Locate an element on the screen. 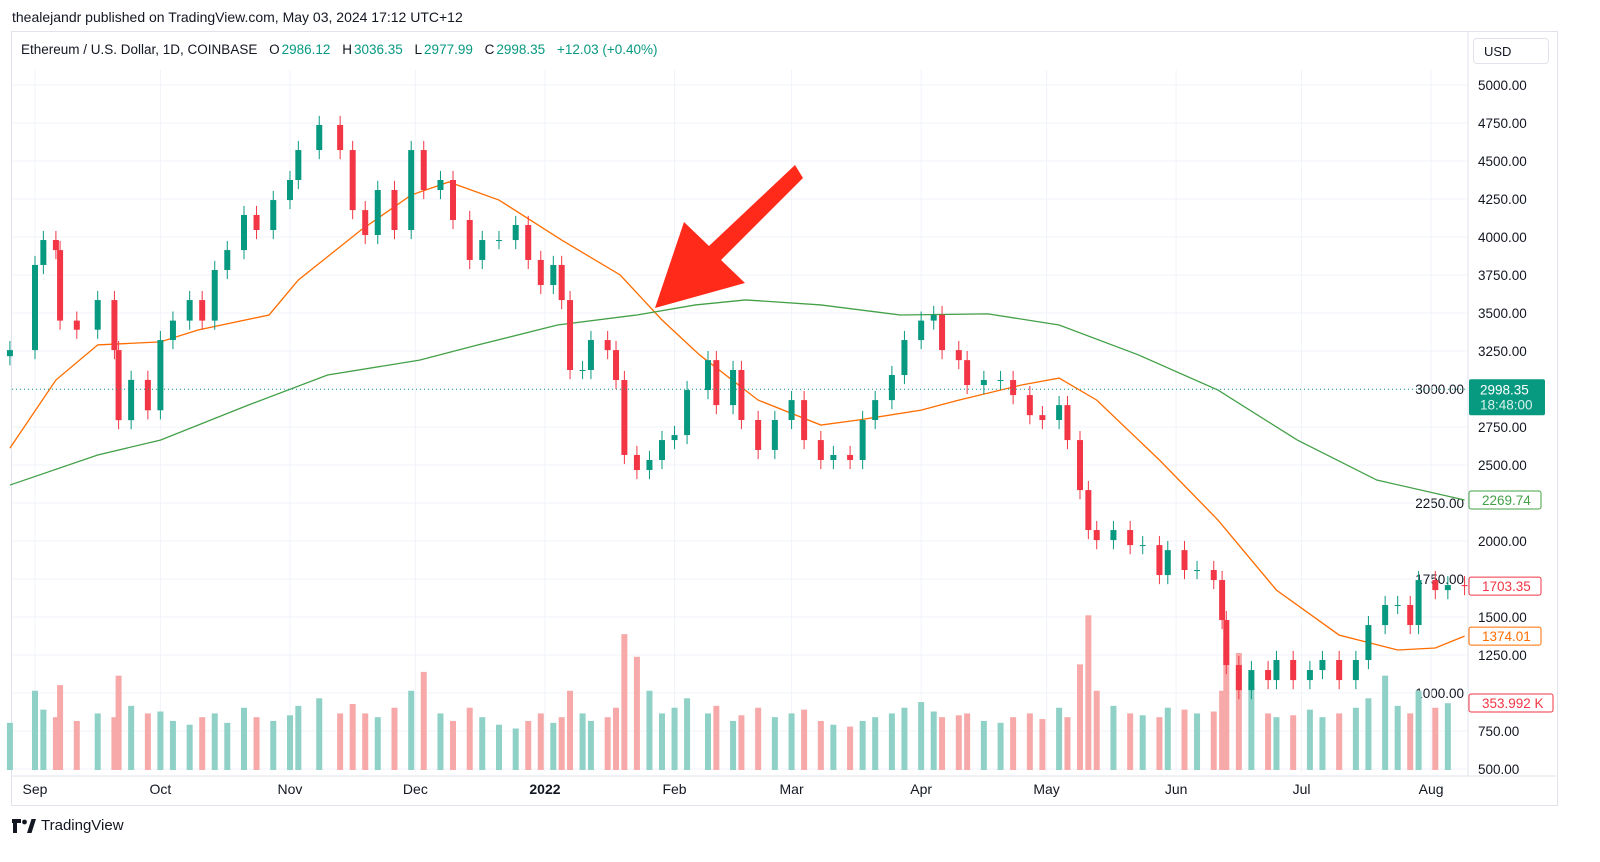 The height and width of the screenshot is (862, 1600). y-tick-label: 4000.00 is located at coordinates (1502, 237).